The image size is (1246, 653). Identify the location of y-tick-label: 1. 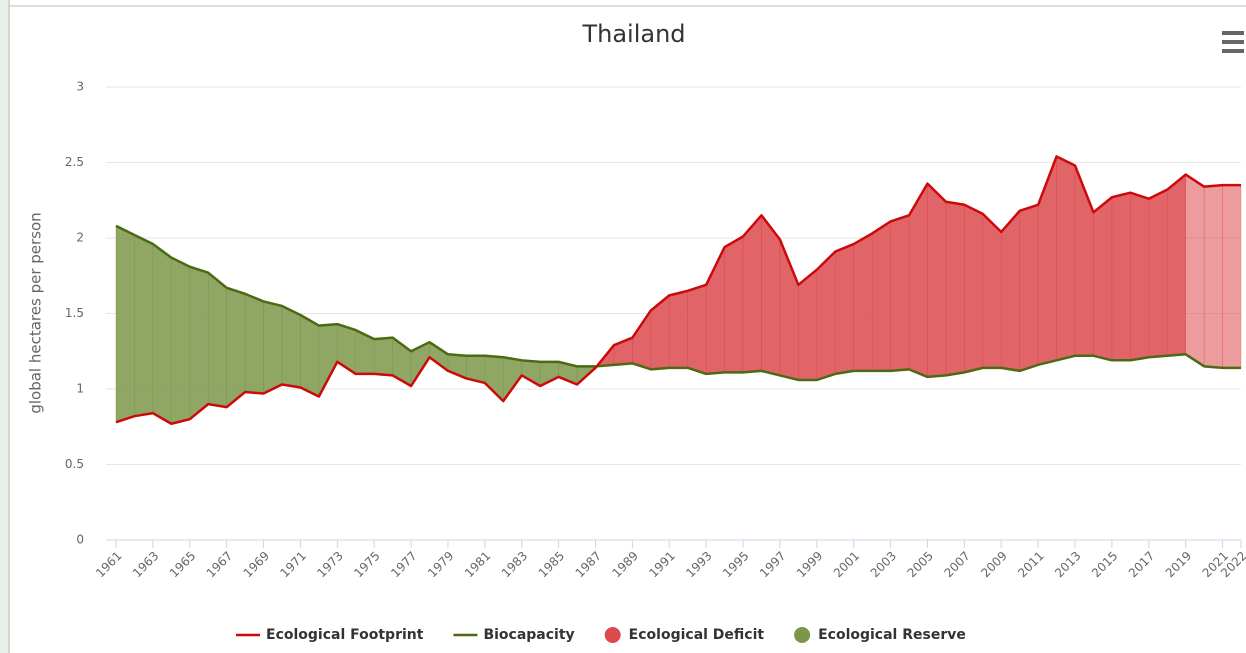
(80, 389).